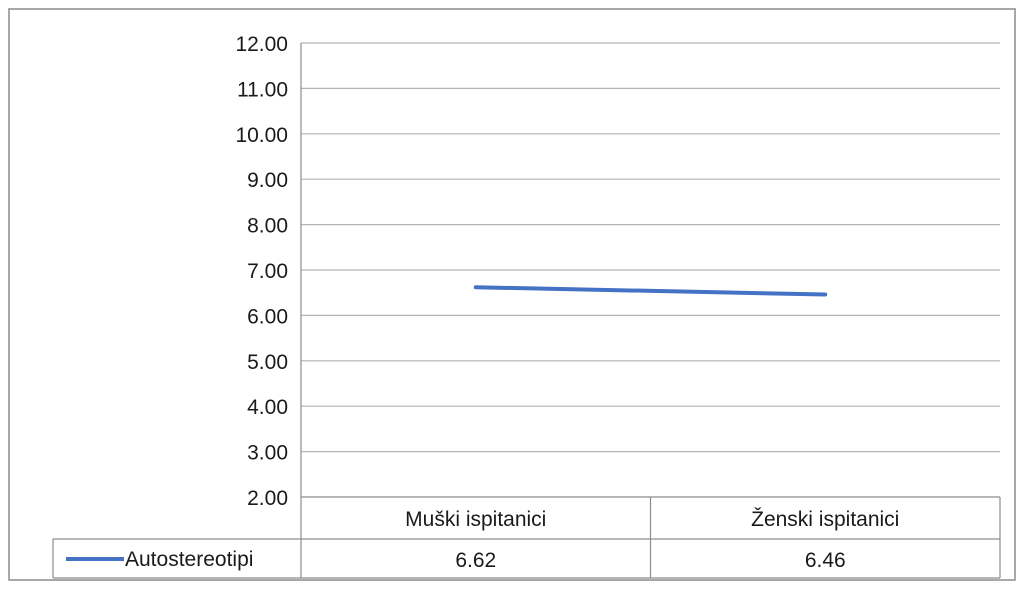 This screenshot has height=594, width=1024. I want to click on y-tick-label: 8.00, so click(267, 226).